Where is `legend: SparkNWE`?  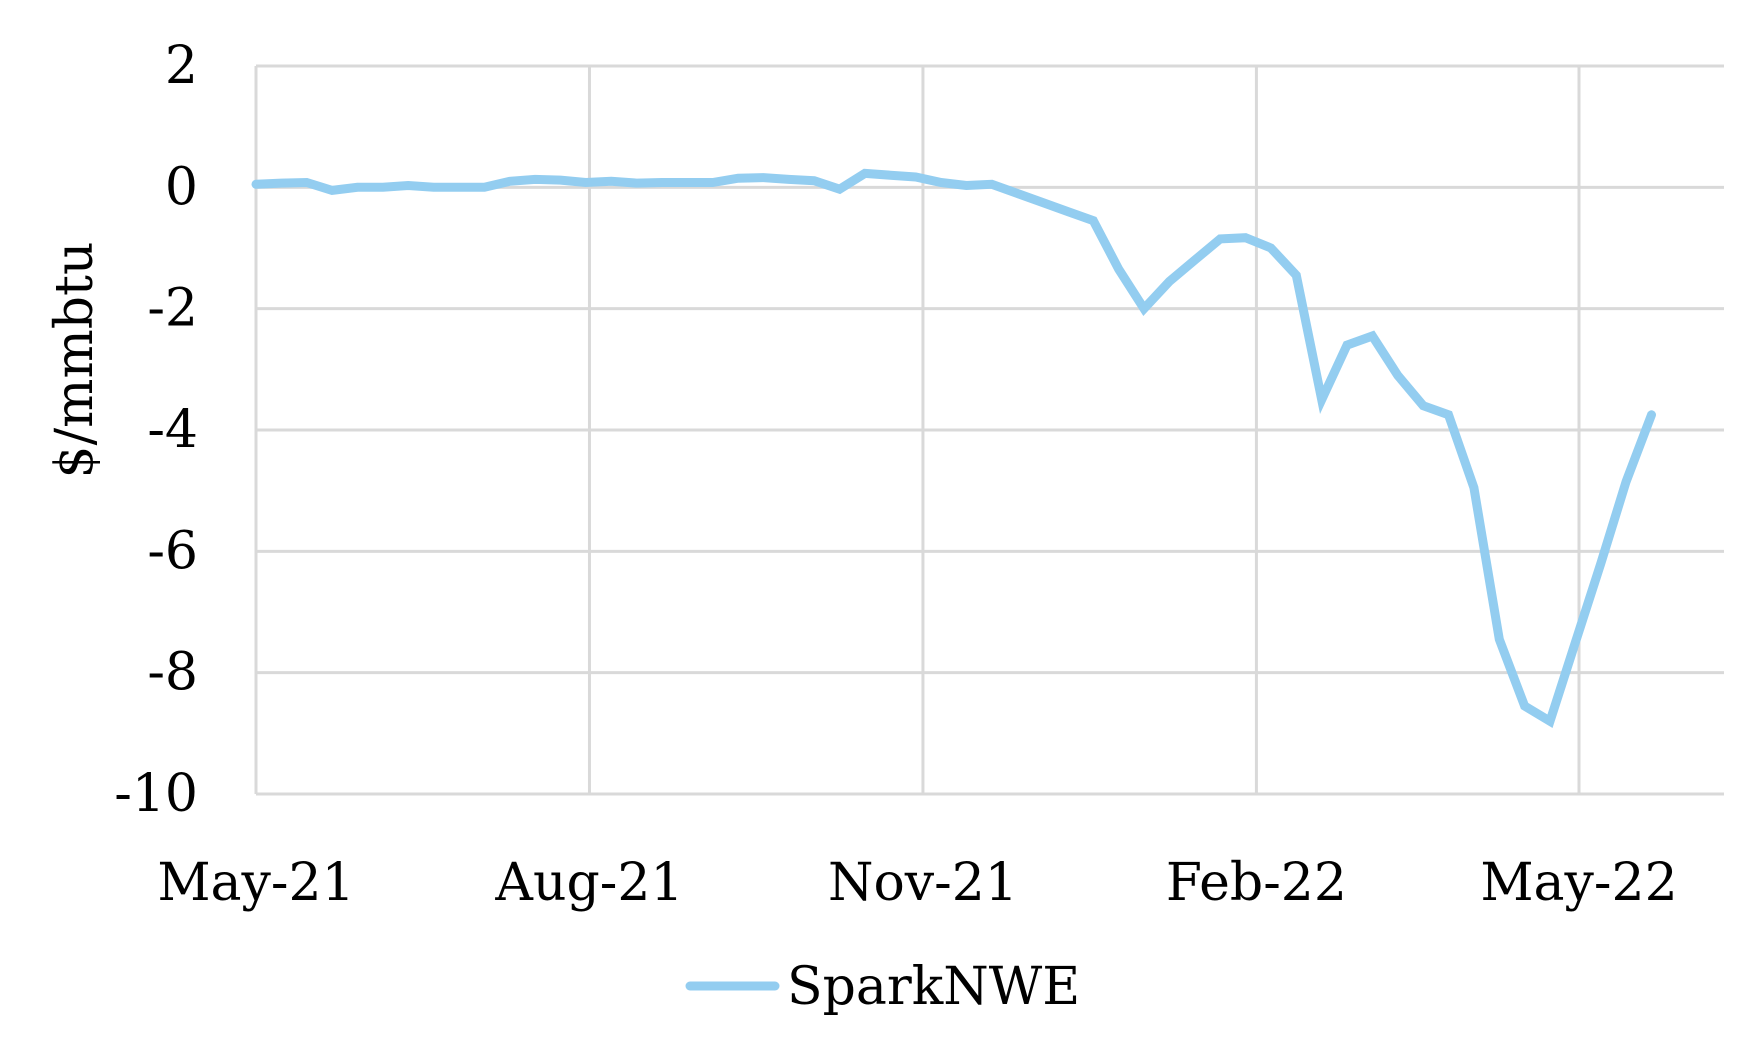
legend: SparkNWE is located at coordinates (882, 987).